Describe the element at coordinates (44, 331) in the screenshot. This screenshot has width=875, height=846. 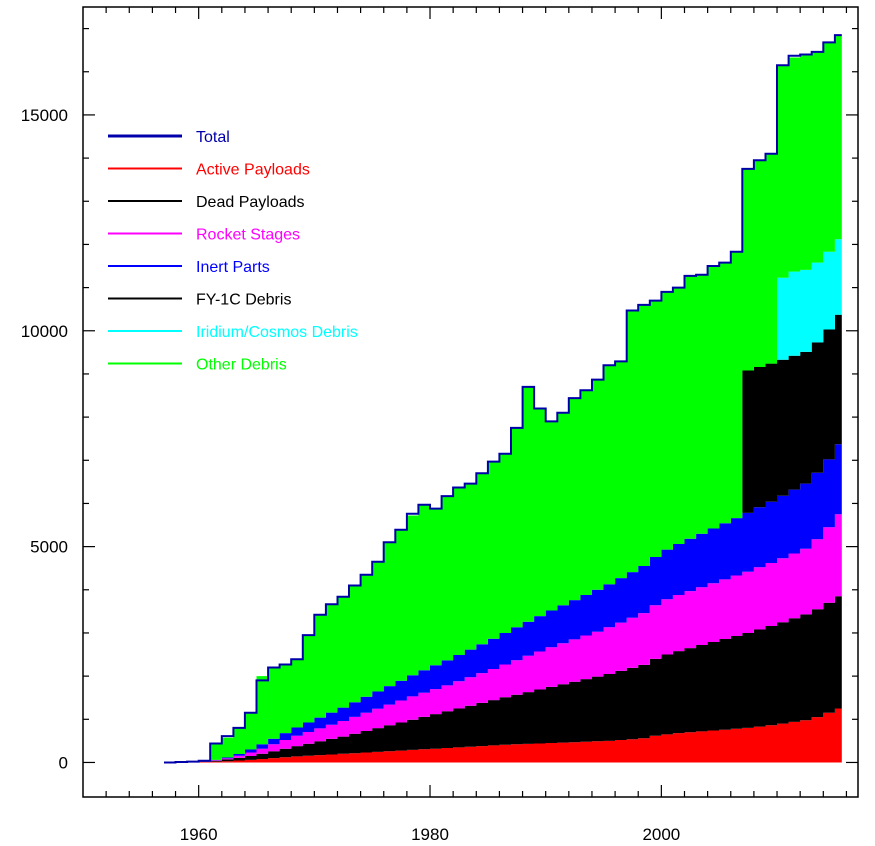
I see `y-tick-label: 10000` at that location.